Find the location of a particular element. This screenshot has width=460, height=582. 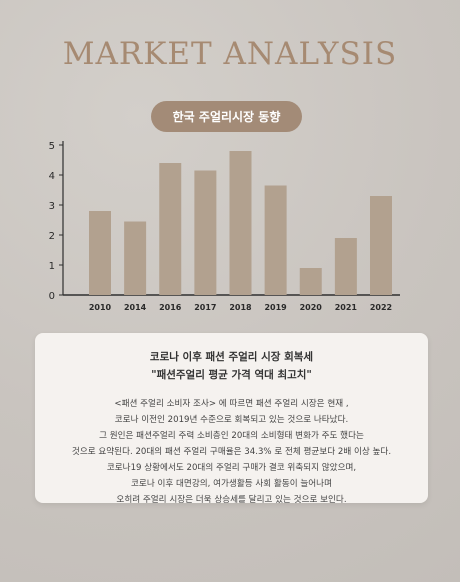

card-line: 그 원인은 패션주얼리 주력 소비층인 20대의 소비형태 변화가 주도 했다는 is located at coordinates (231, 436).